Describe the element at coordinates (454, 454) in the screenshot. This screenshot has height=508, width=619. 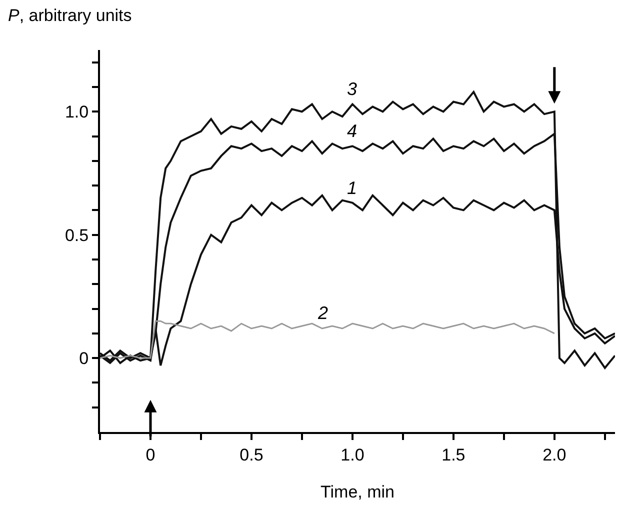
I see `x-tick-label: 1.5` at that location.